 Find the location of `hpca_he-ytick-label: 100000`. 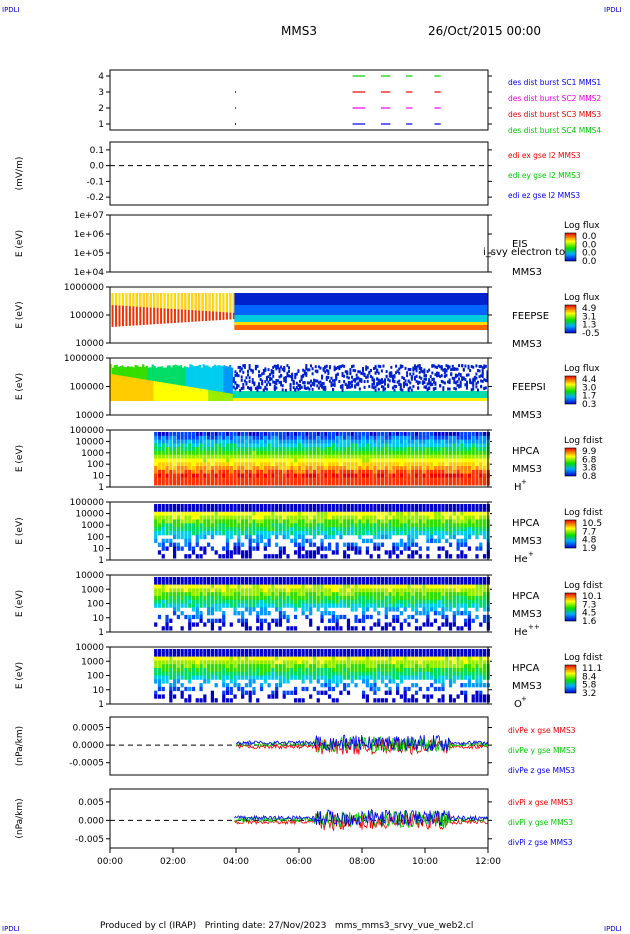

hpca_he-ytick-label: 100000 is located at coordinates (87, 503).